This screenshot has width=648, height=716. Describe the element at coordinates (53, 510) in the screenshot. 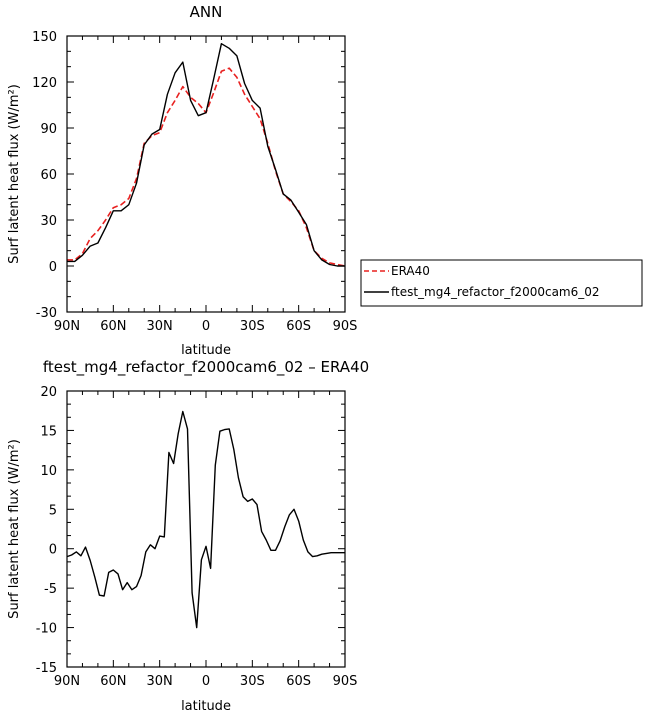

I see `y-tick-label: 5` at that location.